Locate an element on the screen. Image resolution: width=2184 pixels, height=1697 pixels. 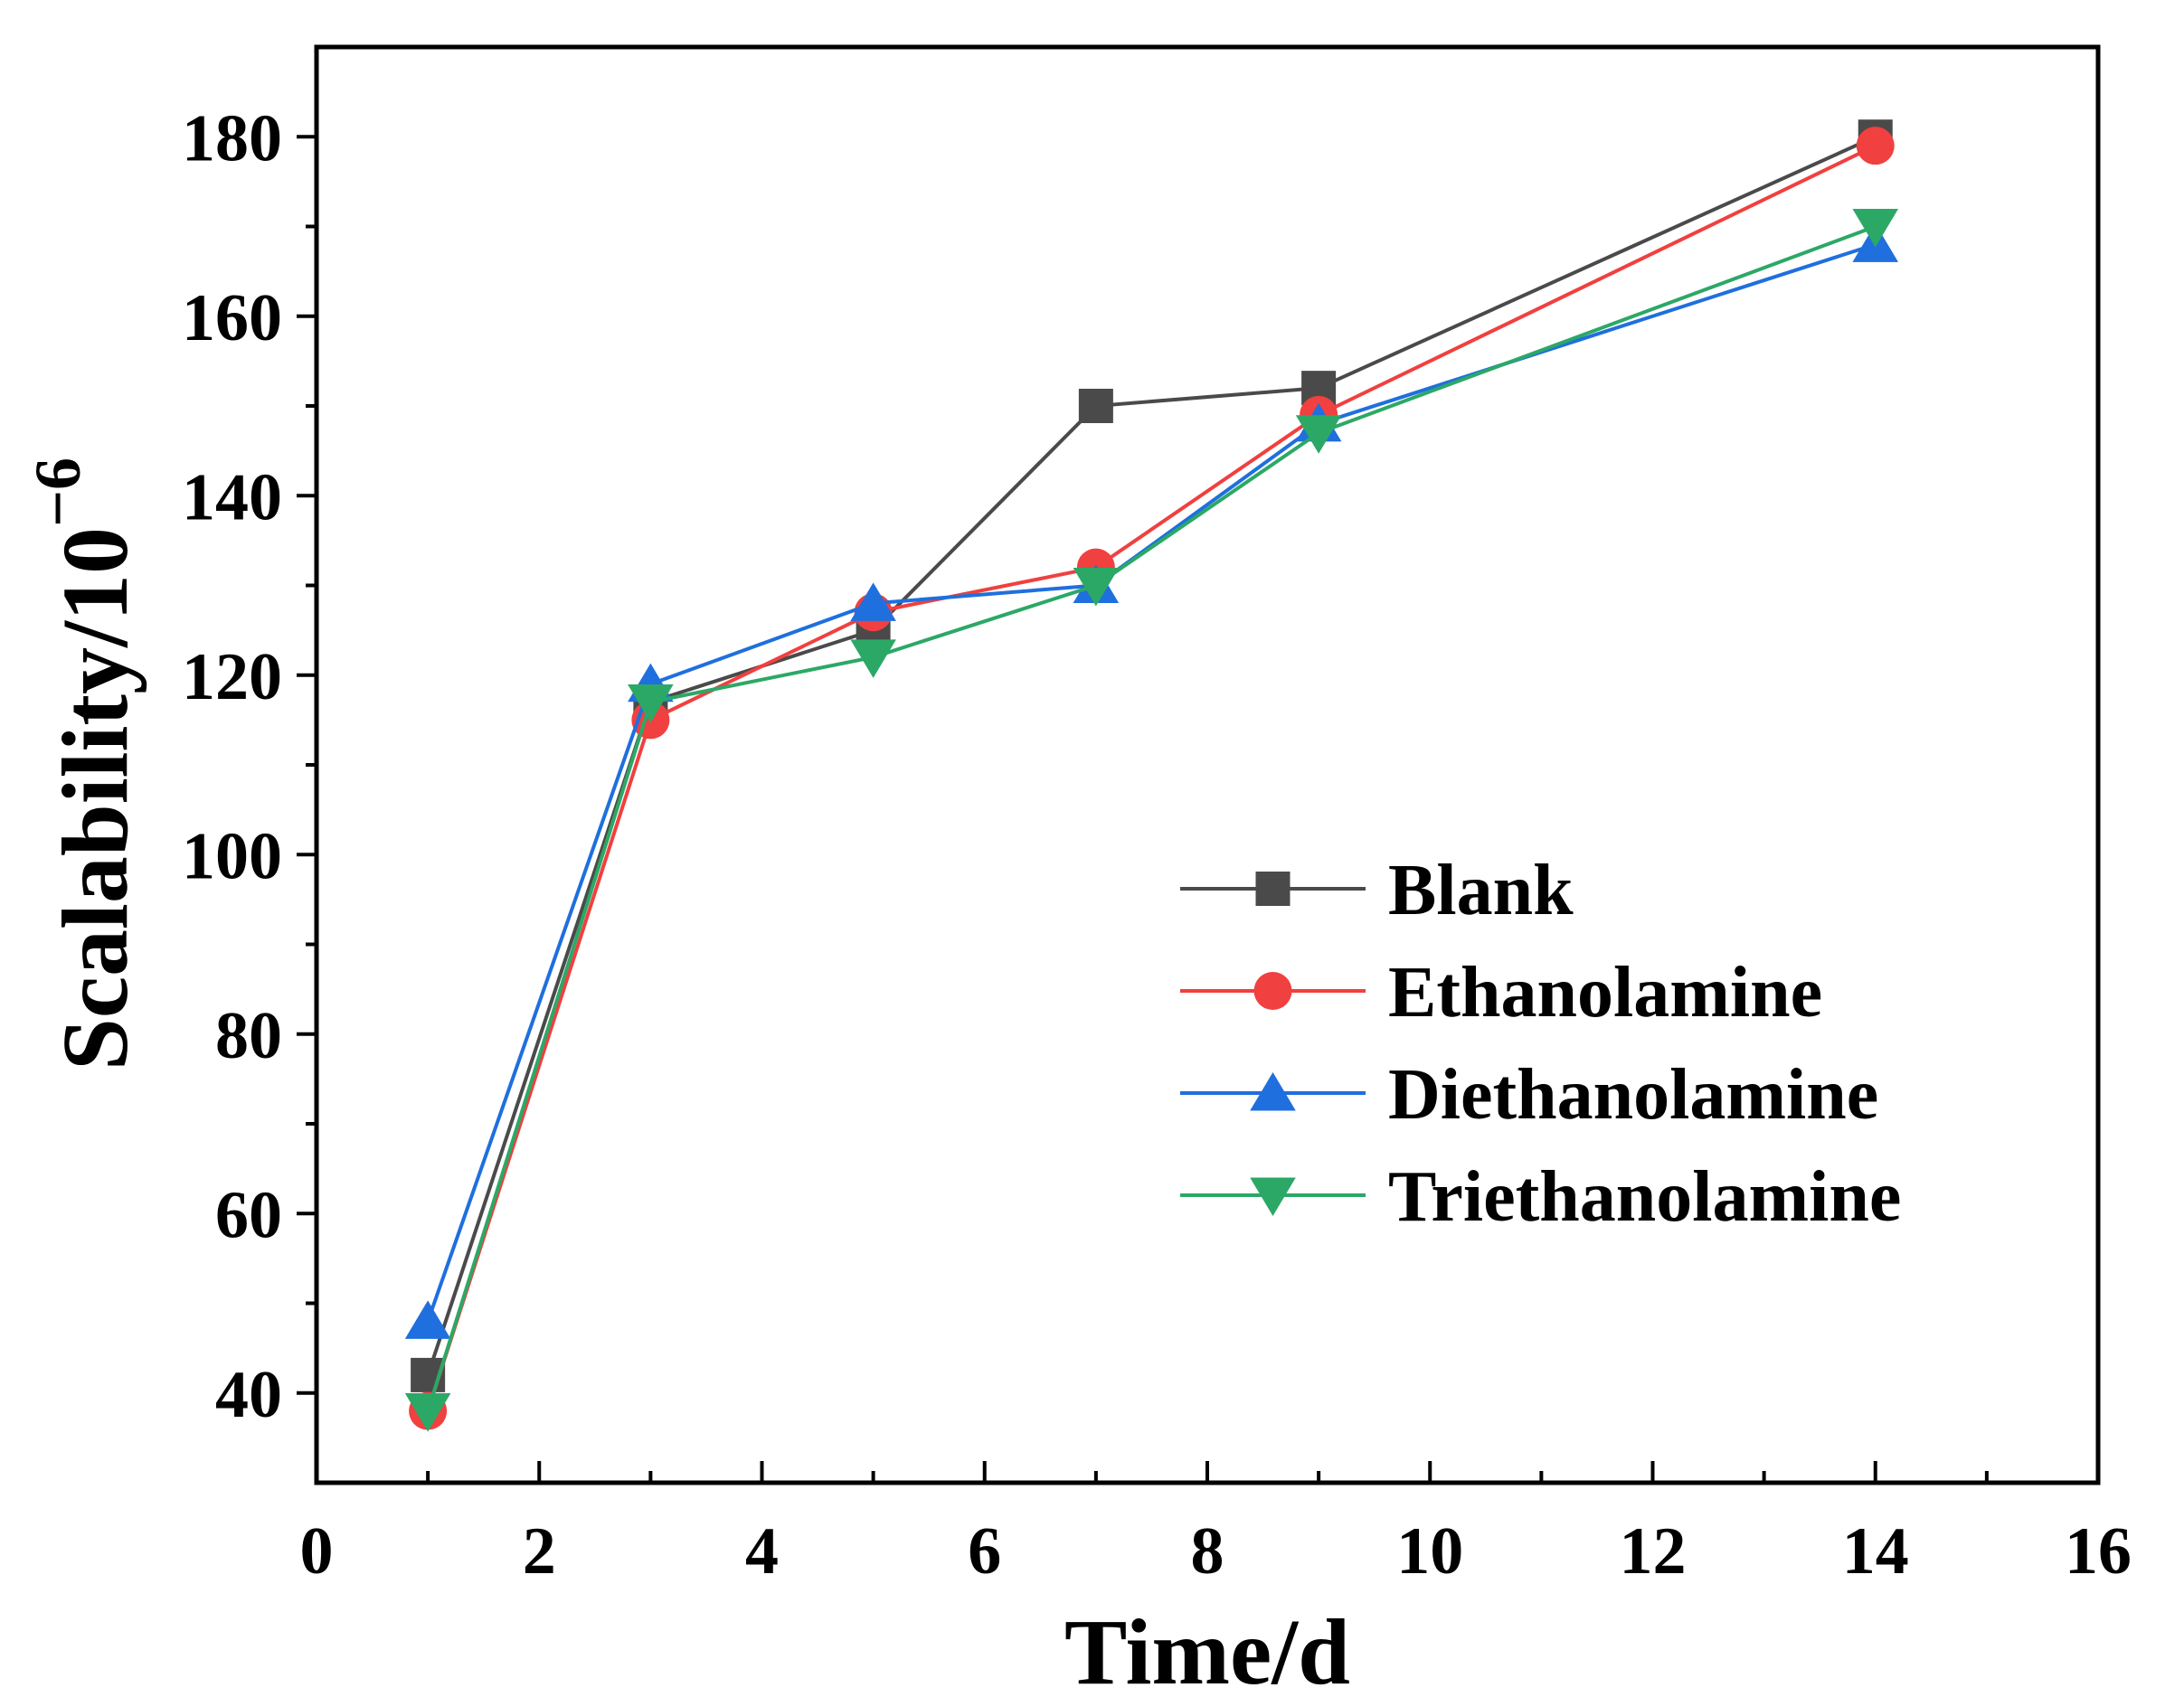
x-axis-title: Time/d is located at coordinates (1207, 1648).